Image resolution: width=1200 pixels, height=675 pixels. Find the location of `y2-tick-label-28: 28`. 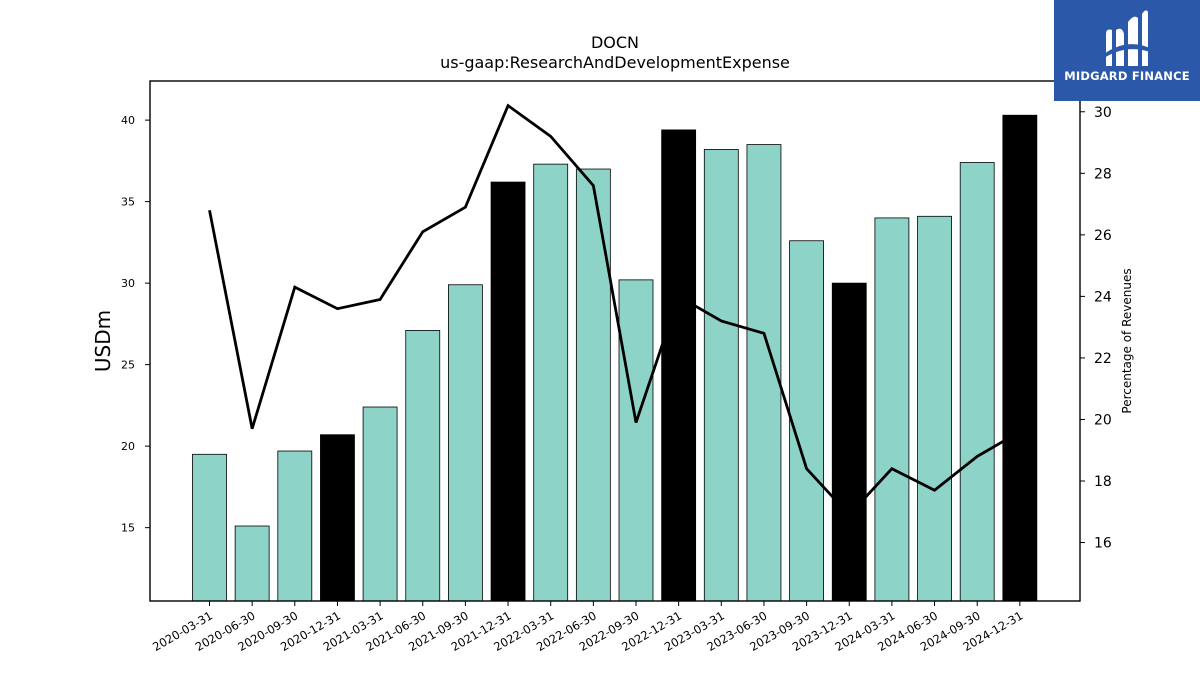

y2-tick-label-28: 28 is located at coordinates (1103, 174).